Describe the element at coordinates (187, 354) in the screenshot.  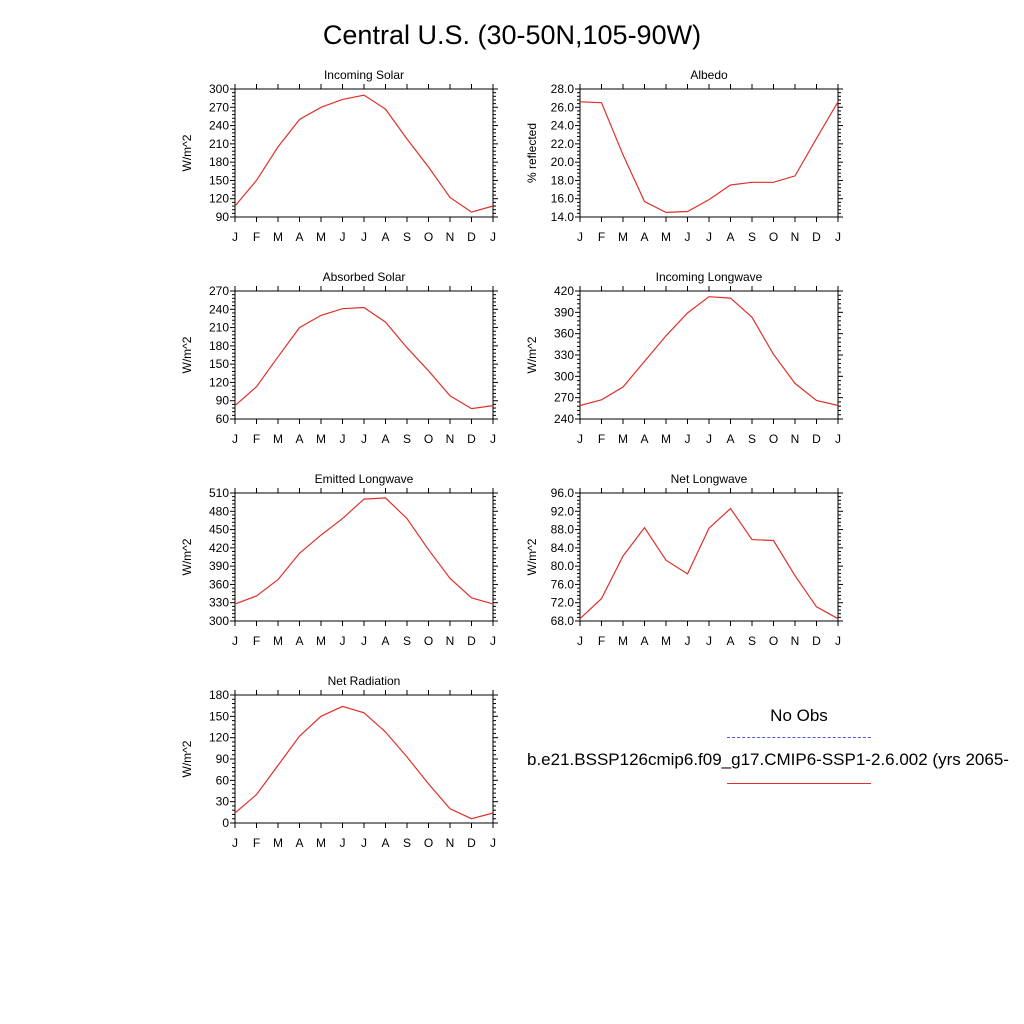
I see `absorbed-solar-ylabel: W/m^2` at that location.